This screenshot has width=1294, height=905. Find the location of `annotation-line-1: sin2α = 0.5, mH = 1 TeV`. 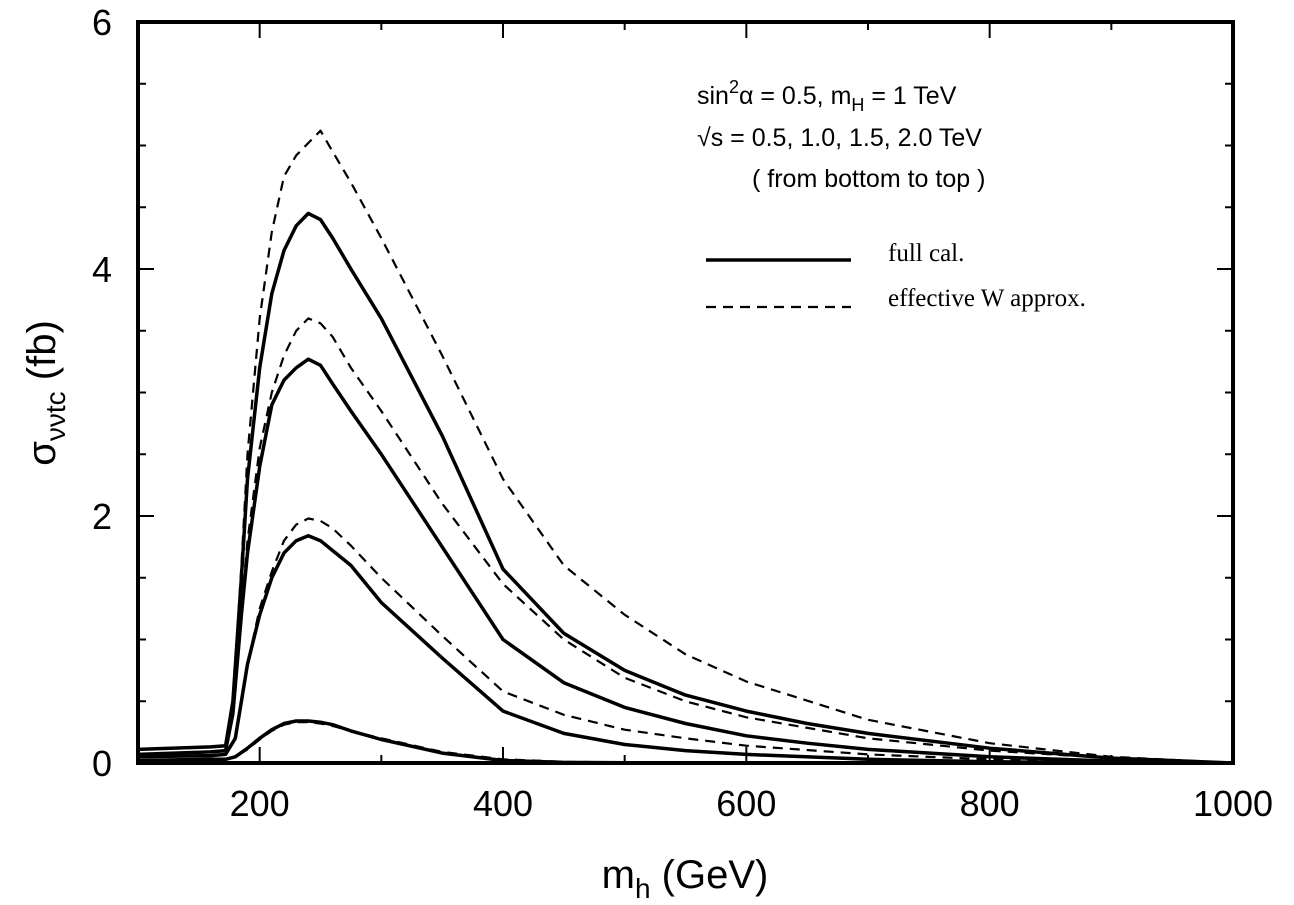

annotation-line-1: sin2α = 0.5, mH = 1 TeV is located at coordinates (827, 96).